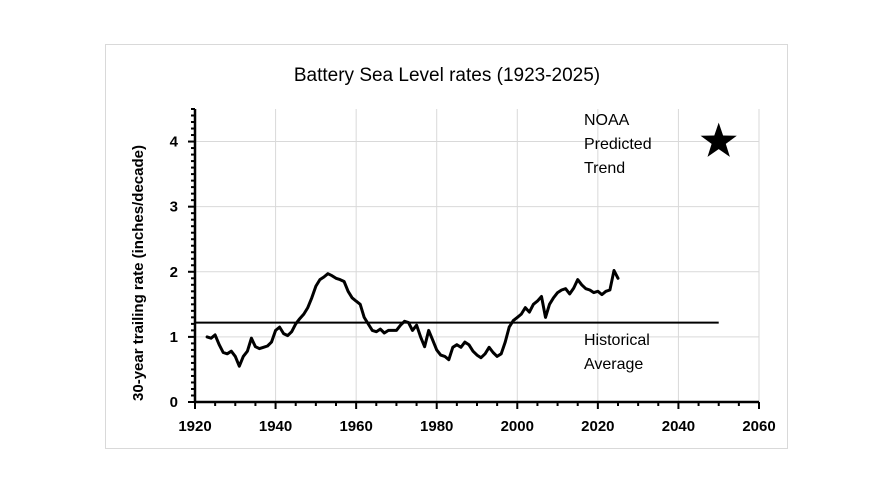 The image size is (886, 498). I want to click on y-tick-label-2: 2, so click(174, 272).